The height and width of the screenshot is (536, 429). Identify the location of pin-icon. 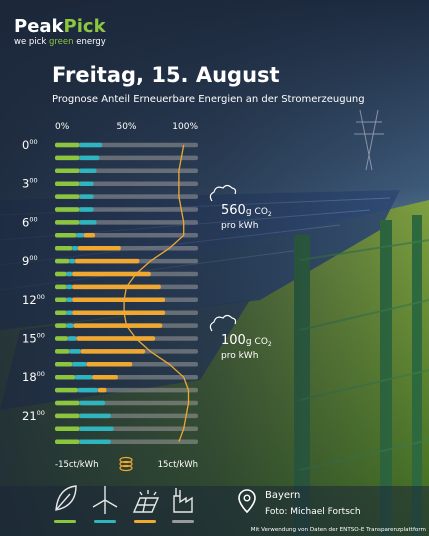
(247, 501).